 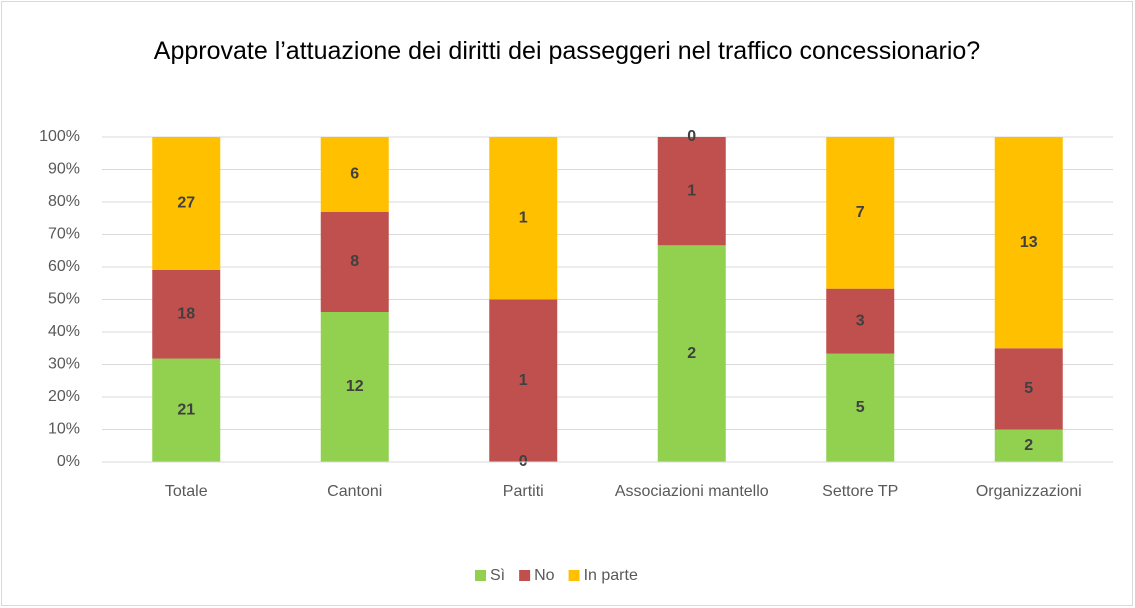 I want to click on data-label: 6, so click(x=354, y=174).